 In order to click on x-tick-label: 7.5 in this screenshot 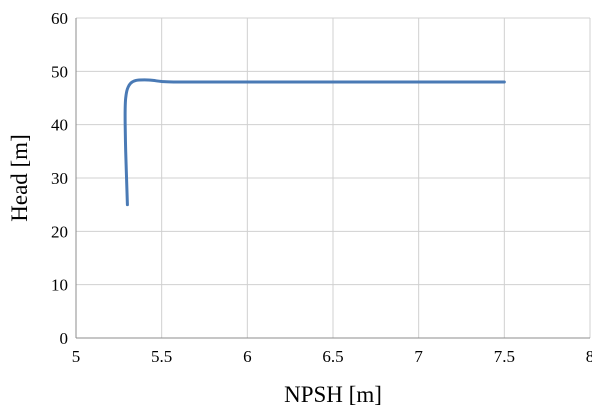, I will do `click(504, 356)`.